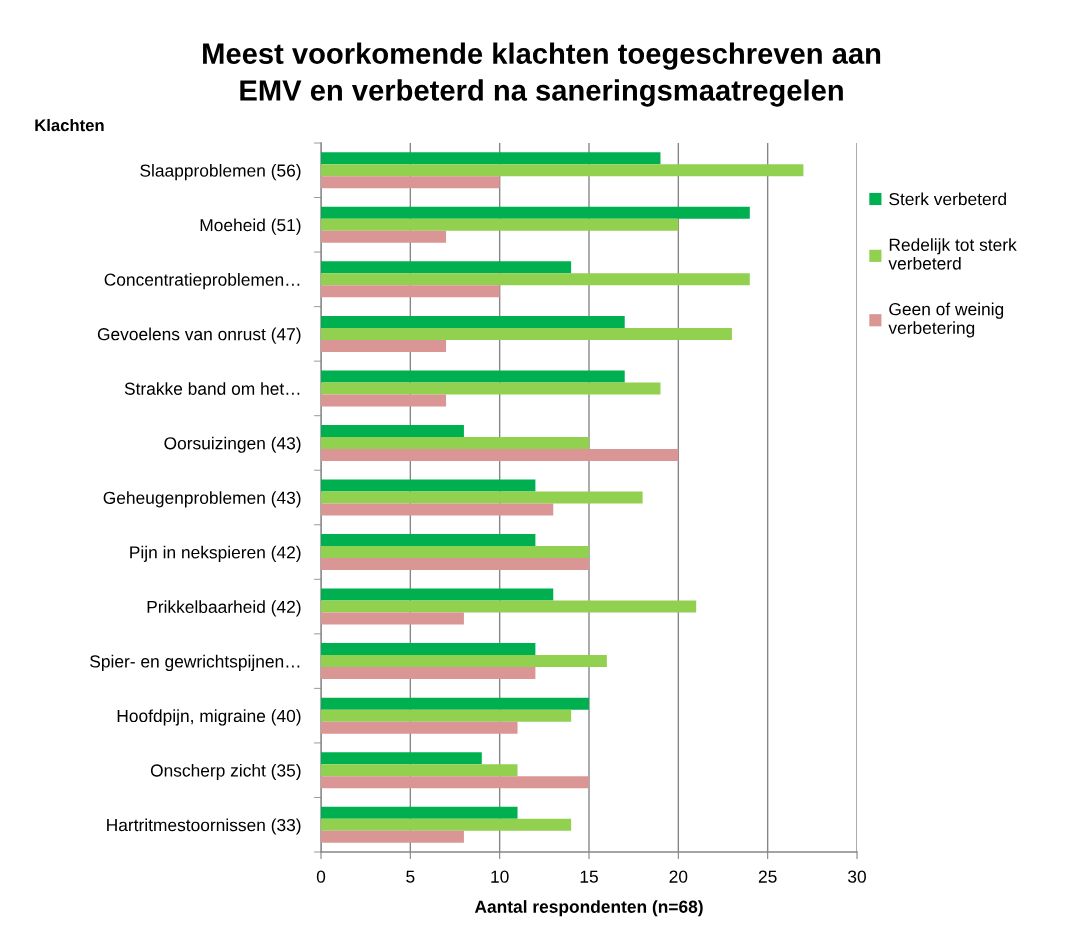 Image resolution: width=1083 pixels, height=945 pixels. I want to click on y-tick-label: Prikkelbaarheid (42), so click(224, 608).